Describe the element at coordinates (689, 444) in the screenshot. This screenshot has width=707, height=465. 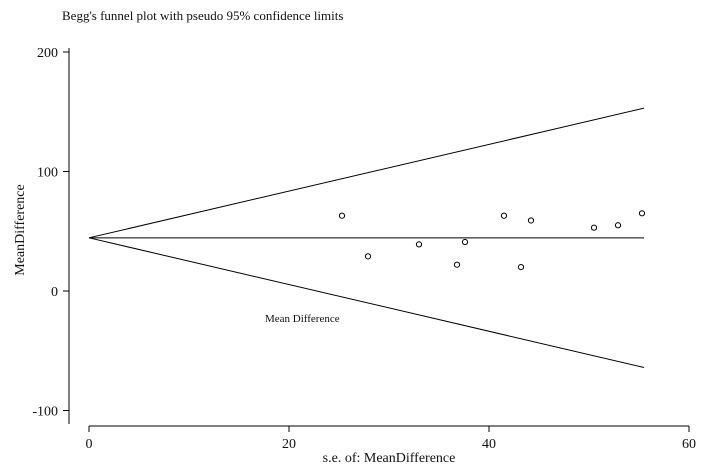
I see `x-tick-label: 60` at that location.